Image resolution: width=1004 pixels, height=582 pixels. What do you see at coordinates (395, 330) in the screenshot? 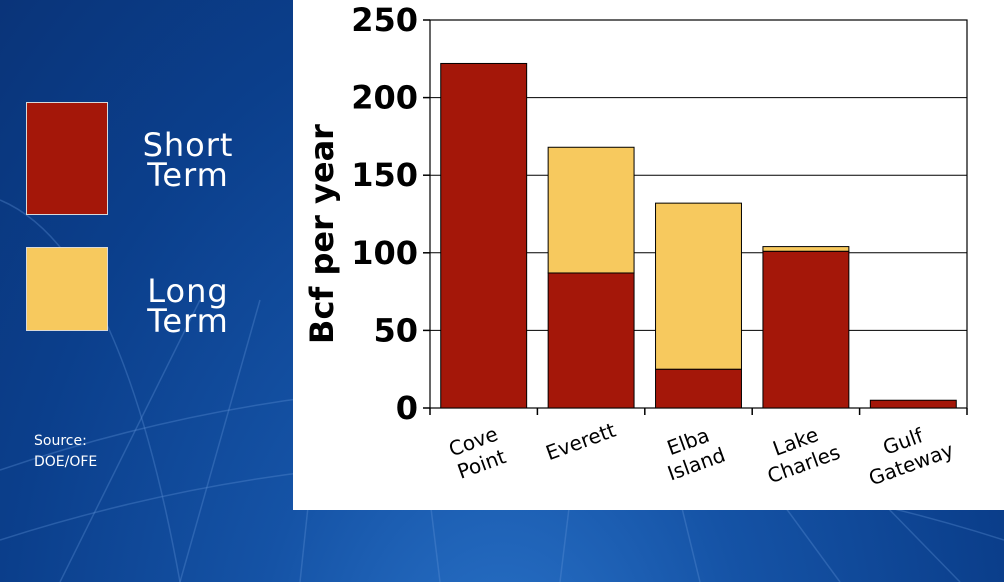
I see `y-tick-label-50: 50` at bounding box center [395, 330].